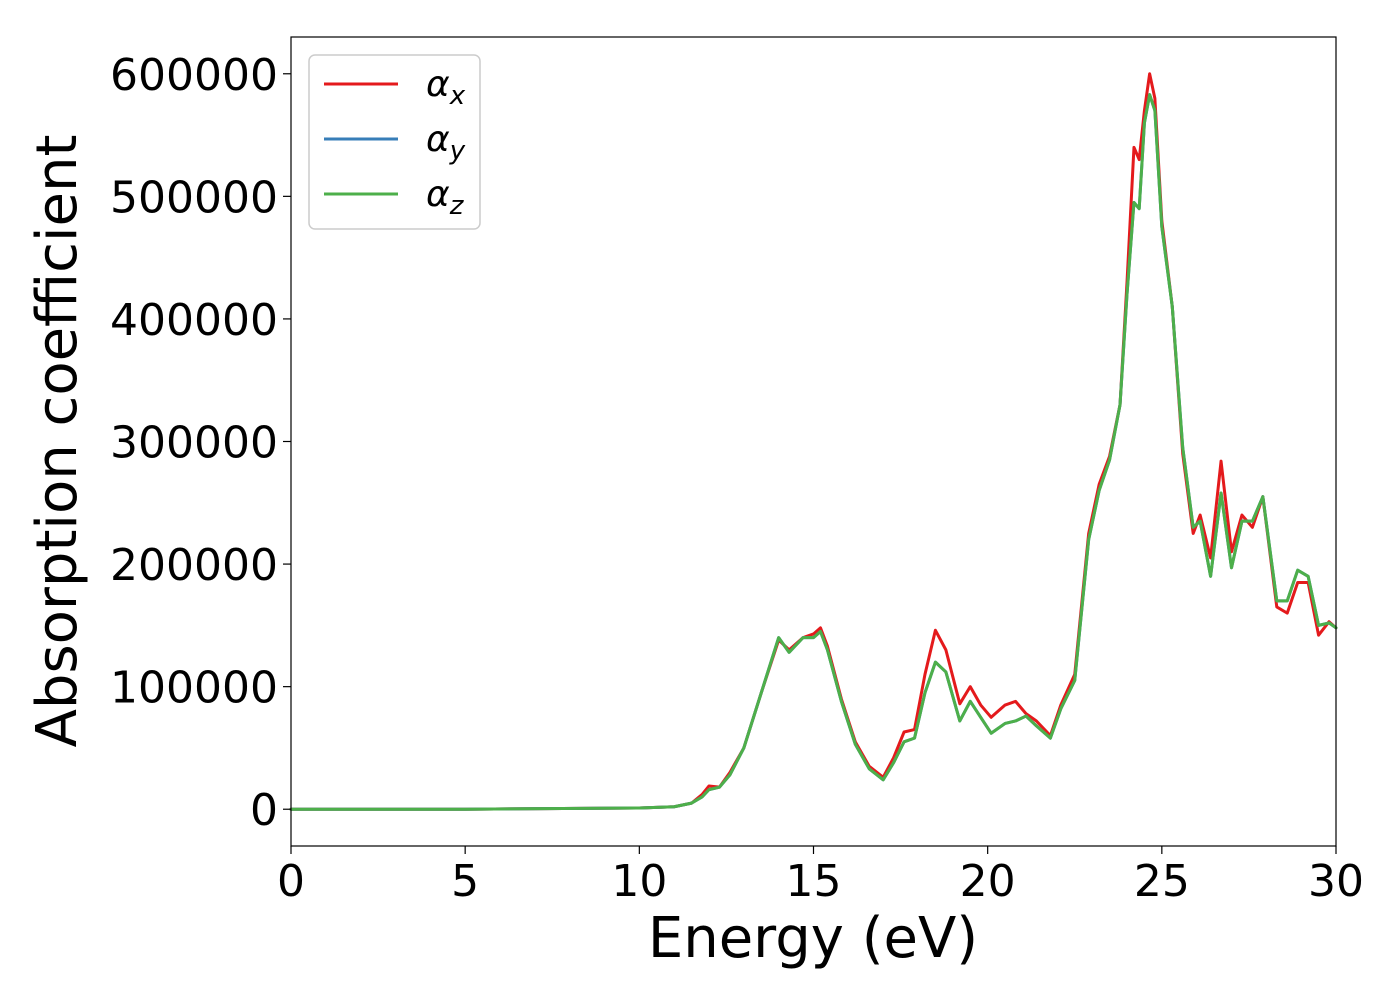 This screenshot has height=1000, width=1400. Describe the element at coordinates (814, 881) in the screenshot. I see `x-tick-label: 15` at that location.